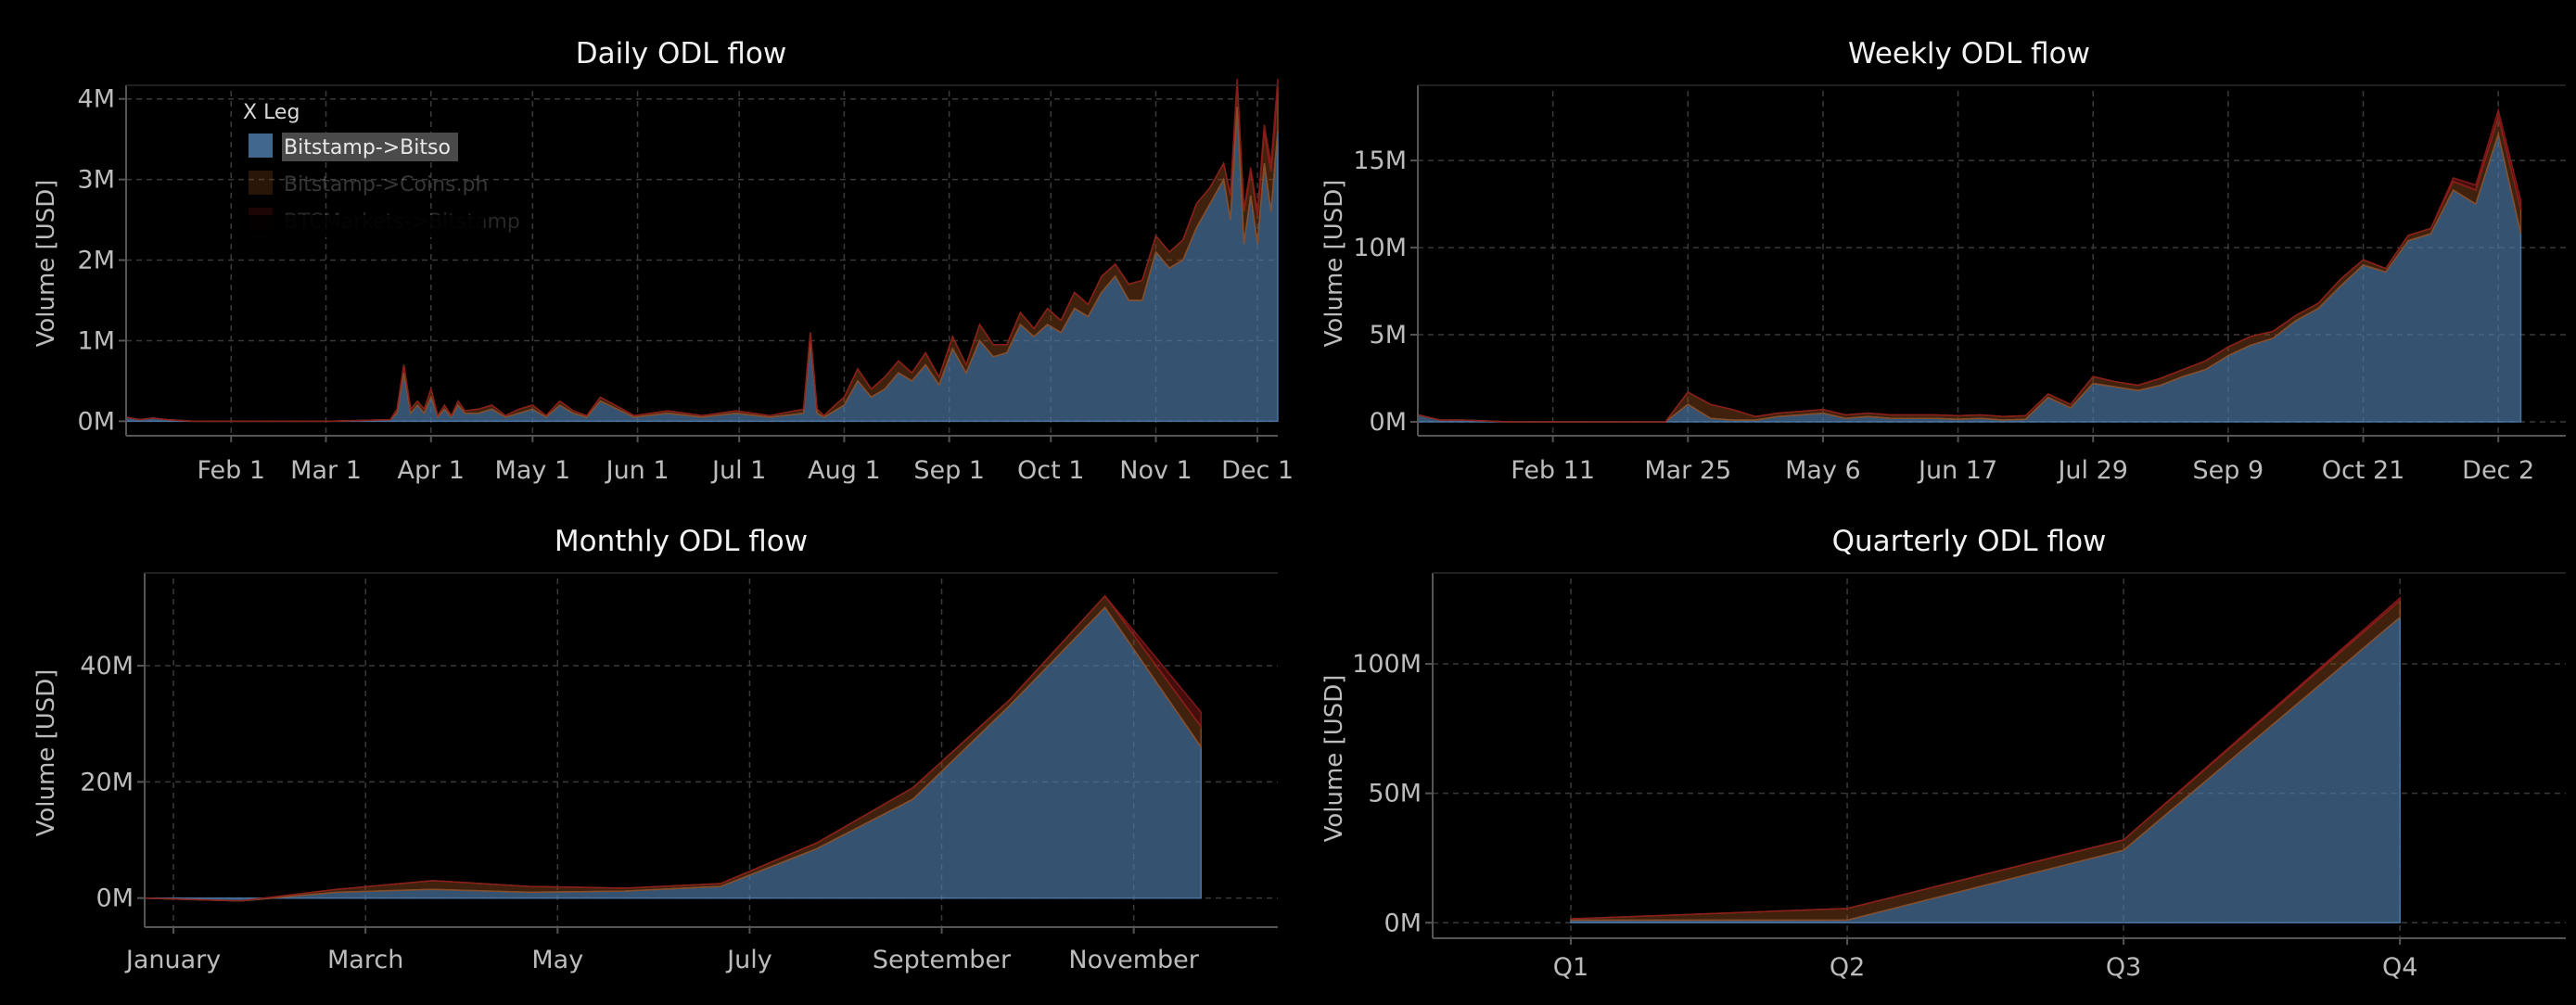 The image size is (2576, 1005). What do you see at coordinates (172, 960) in the screenshot?
I see `x-tick-label: January` at bounding box center [172, 960].